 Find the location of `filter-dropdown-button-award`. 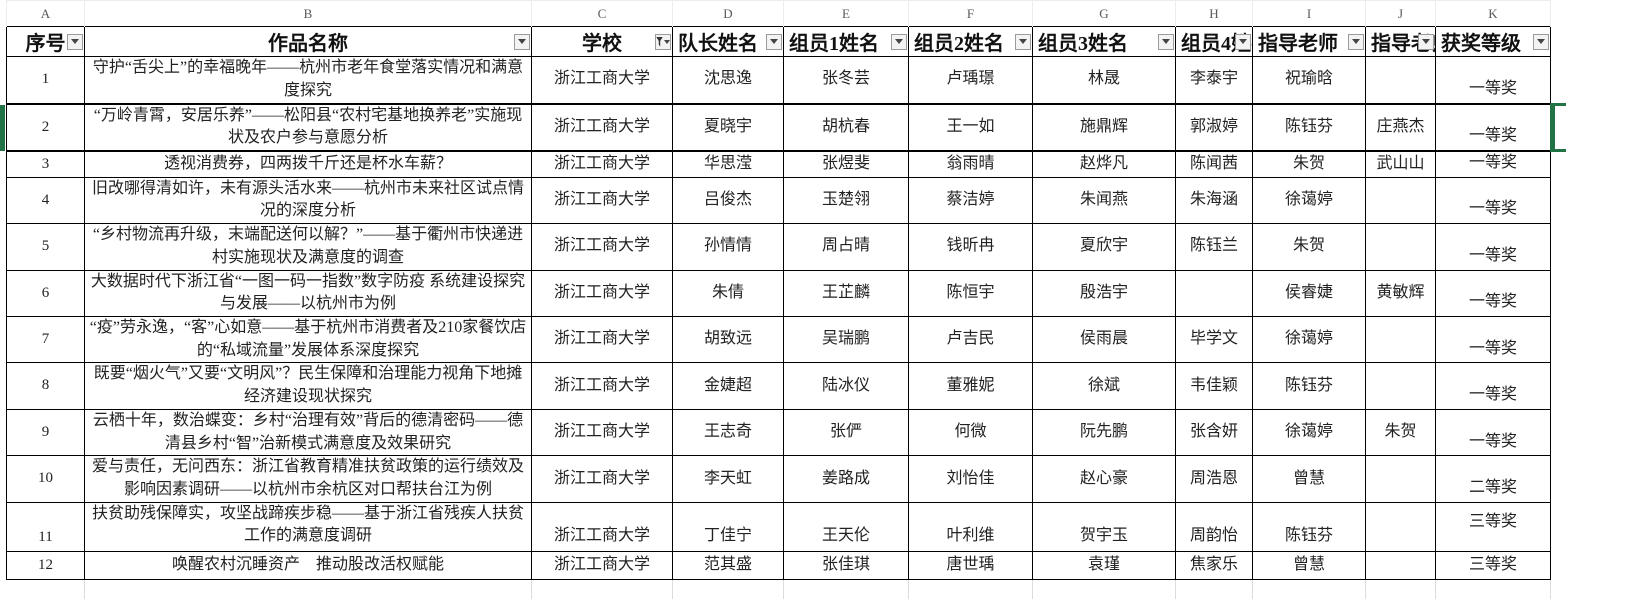

filter-dropdown-button-award is located at coordinates (1541, 41).